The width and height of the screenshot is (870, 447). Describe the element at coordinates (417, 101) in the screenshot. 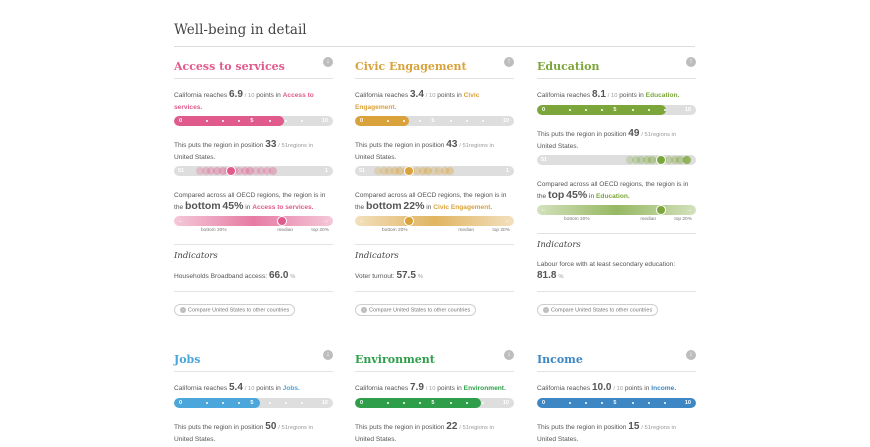

I see `topic-link: Civic Engagement.` at that location.